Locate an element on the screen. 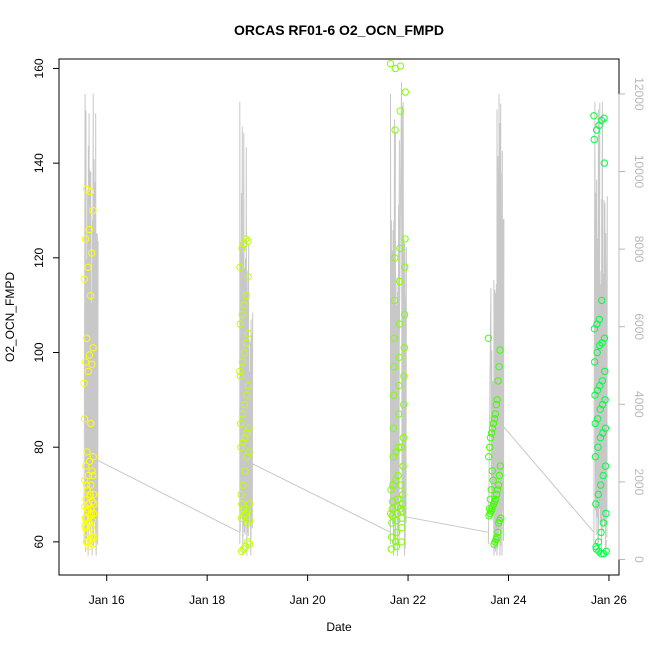 The image size is (650, 650). x-axis: Jan 16 Jan 18 Jan 20 Jan 22 Jan 24 Jan 26 is located at coordinates (358, 590).